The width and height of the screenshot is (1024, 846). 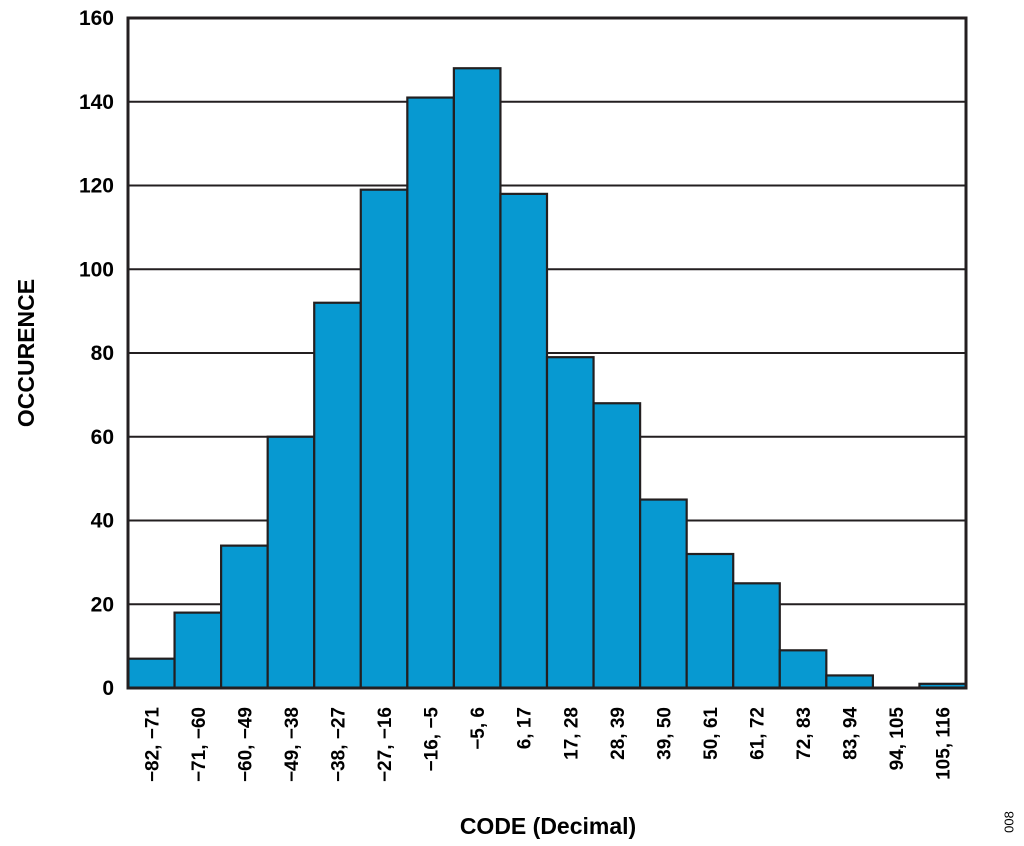 What do you see at coordinates (102, 353) in the screenshot?
I see `y-tick-label: 80` at bounding box center [102, 353].